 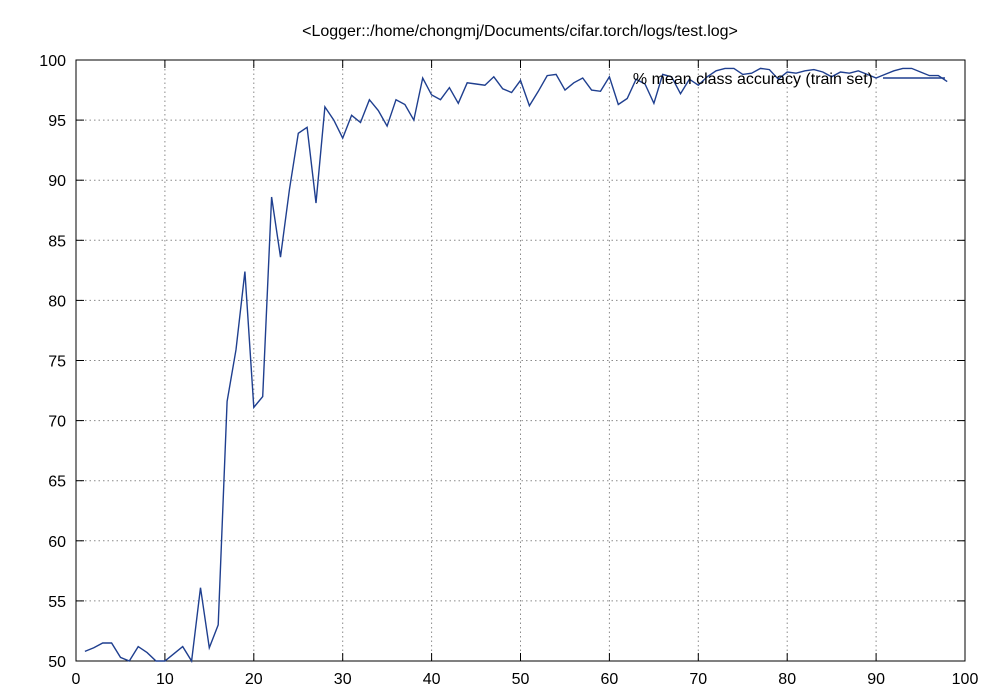 What do you see at coordinates (57, 301) in the screenshot?
I see `y-tick-label: 80` at bounding box center [57, 301].